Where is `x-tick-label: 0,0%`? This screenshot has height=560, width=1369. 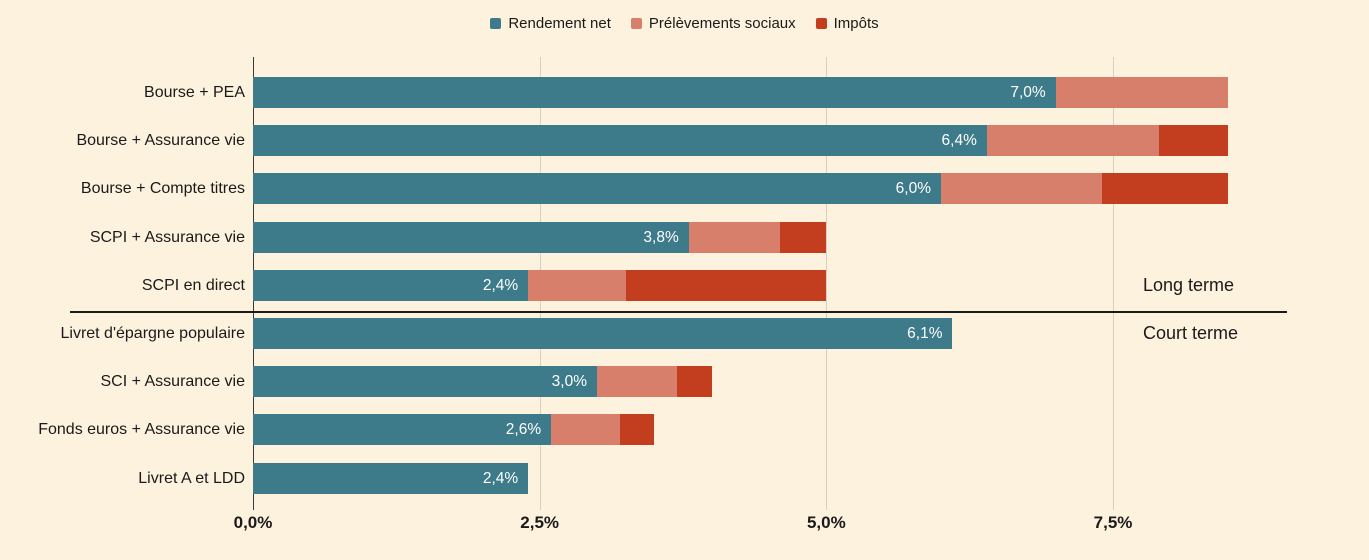
x-tick-label: 0,0% is located at coordinates (253, 522).